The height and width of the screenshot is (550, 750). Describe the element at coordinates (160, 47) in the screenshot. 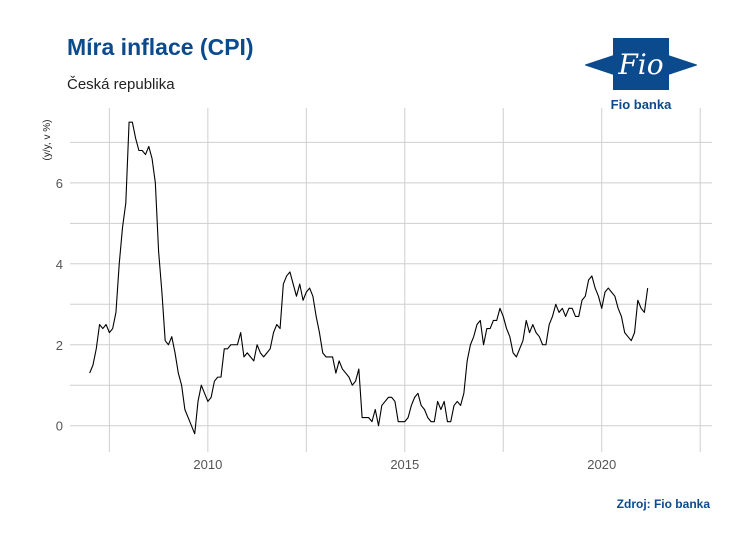

I see `chart-title: Míra inflace (CPI)` at that location.